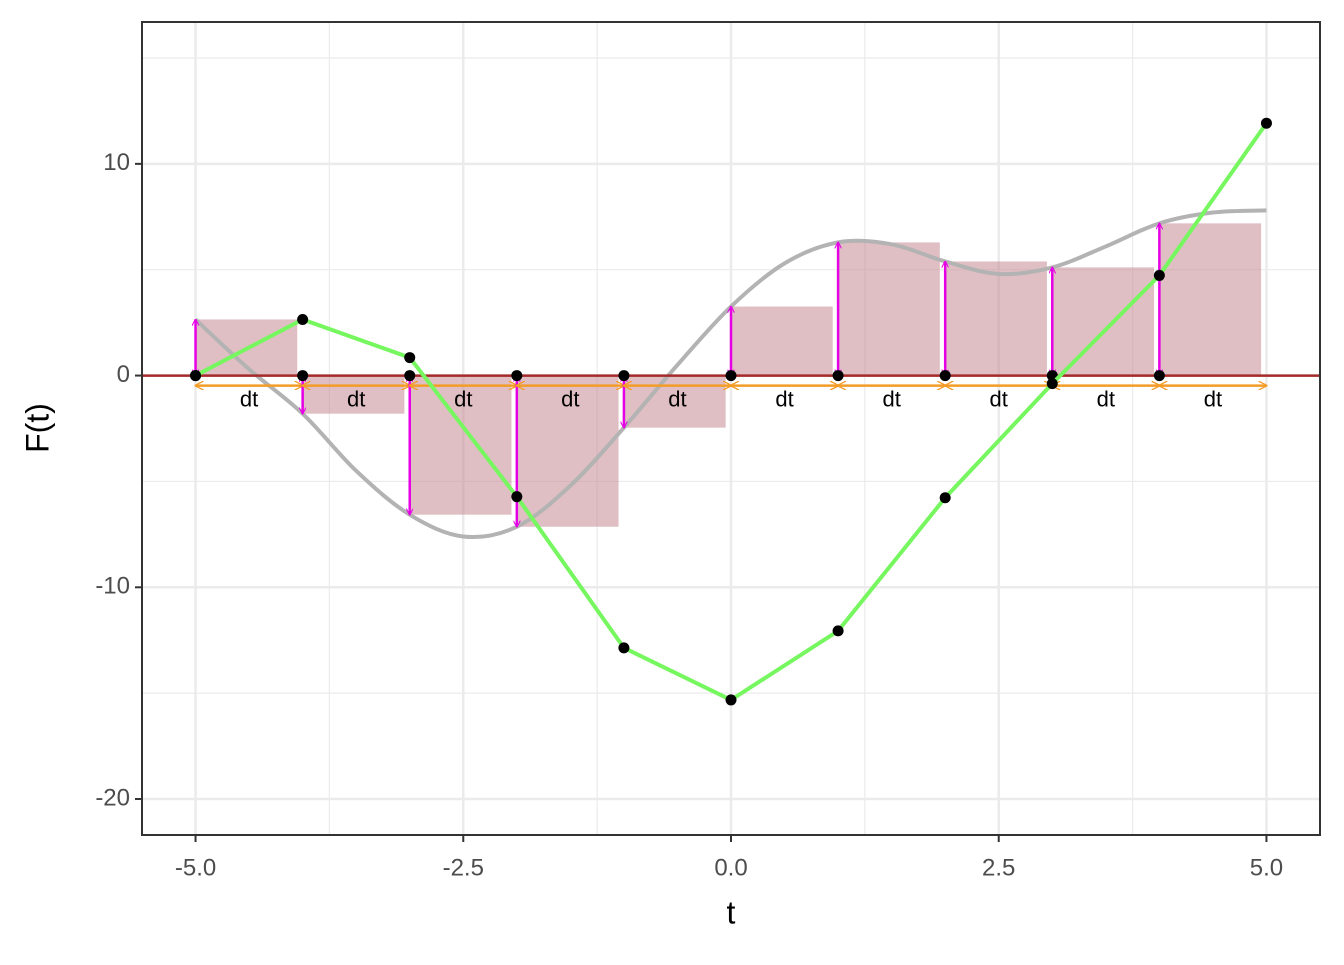  What do you see at coordinates (112, 797) in the screenshot?
I see `y-tick-label: -20` at bounding box center [112, 797].